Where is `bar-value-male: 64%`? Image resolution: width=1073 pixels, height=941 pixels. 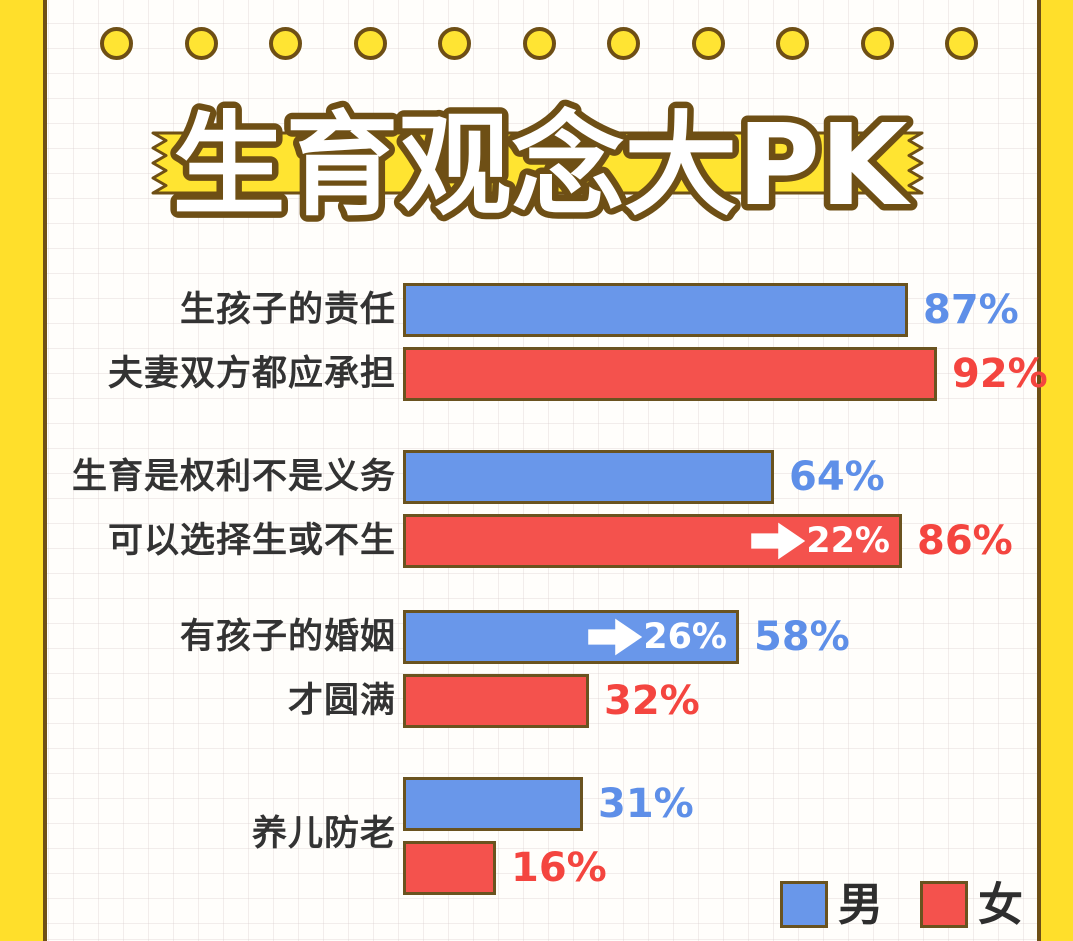 bar-value-male: 64% is located at coordinates (837, 477).